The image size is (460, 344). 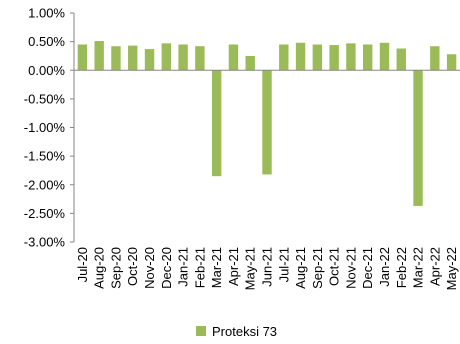 What do you see at coordinates (283, 264) in the screenshot?
I see `x-tick-label: Jul-21` at bounding box center [283, 264].